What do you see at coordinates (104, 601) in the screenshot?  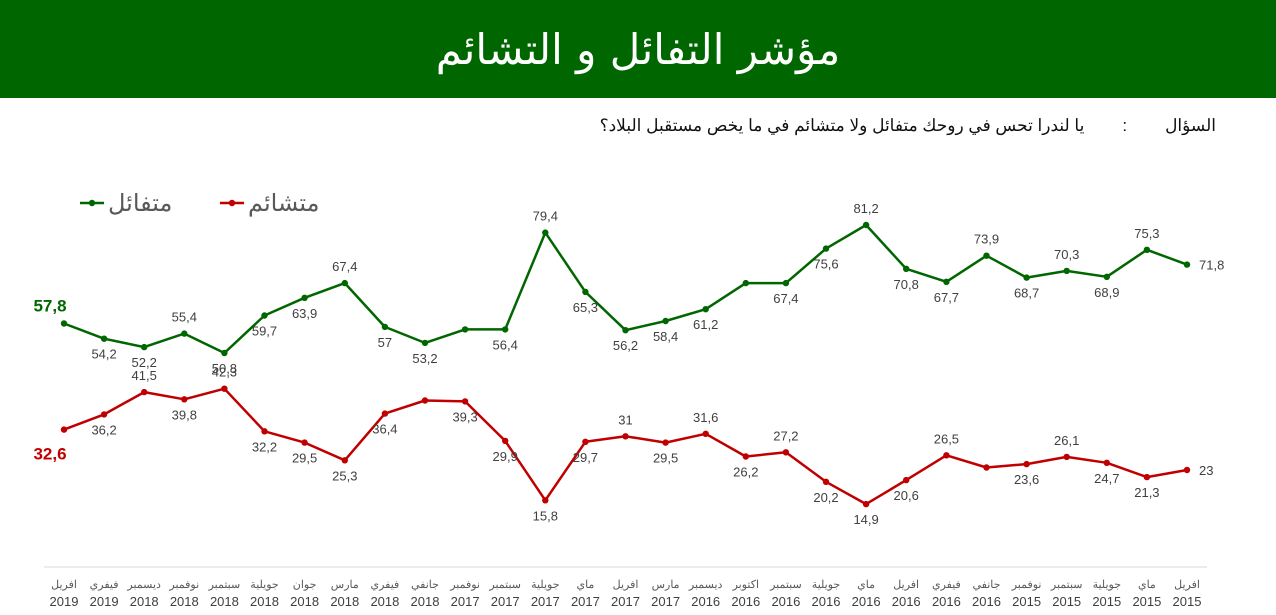 I see `x-tick-year: 2019` at bounding box center [104, 601].